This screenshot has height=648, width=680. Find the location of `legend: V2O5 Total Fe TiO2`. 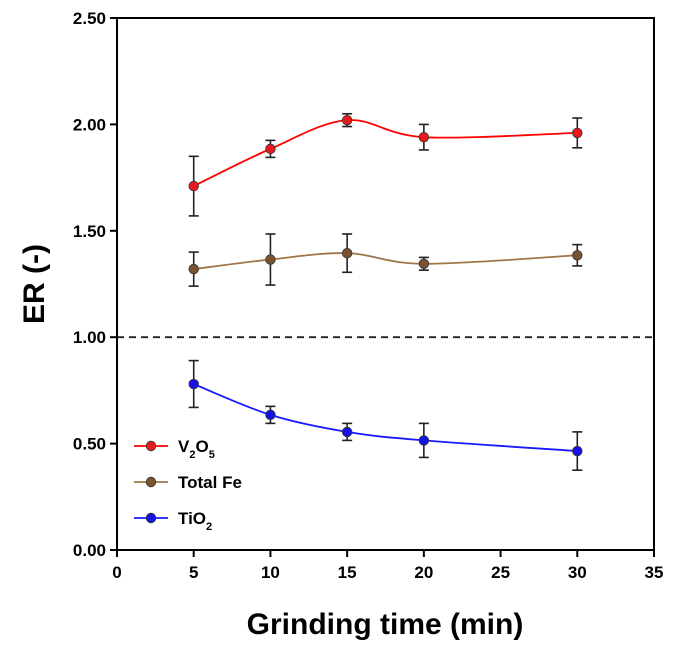

legend: V2O5 Total Fe TiO2 is located at coordinates (188, 485).